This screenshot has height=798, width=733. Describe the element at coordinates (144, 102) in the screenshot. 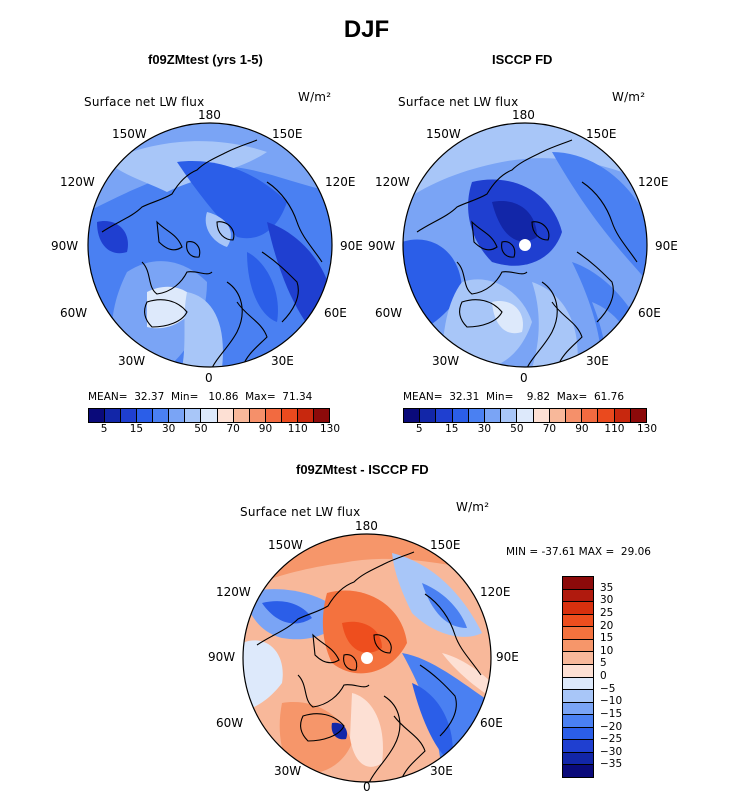

I see `model-variable-label: Surface net LW flux` at that location.